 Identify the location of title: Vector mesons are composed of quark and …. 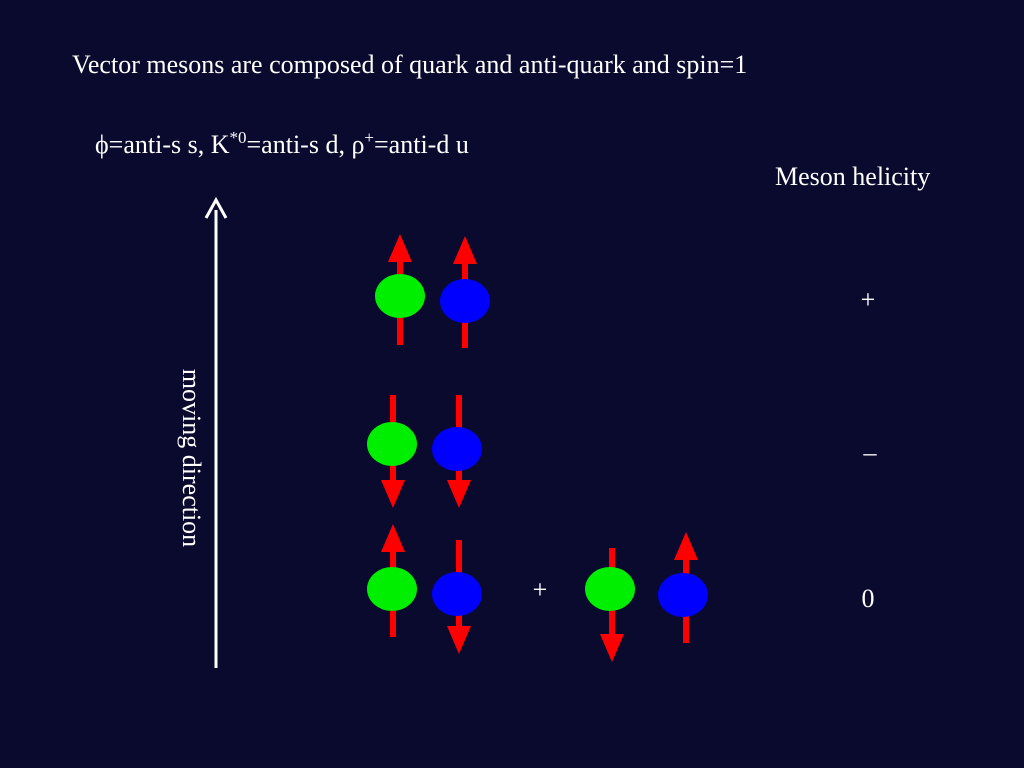
(409, 64).